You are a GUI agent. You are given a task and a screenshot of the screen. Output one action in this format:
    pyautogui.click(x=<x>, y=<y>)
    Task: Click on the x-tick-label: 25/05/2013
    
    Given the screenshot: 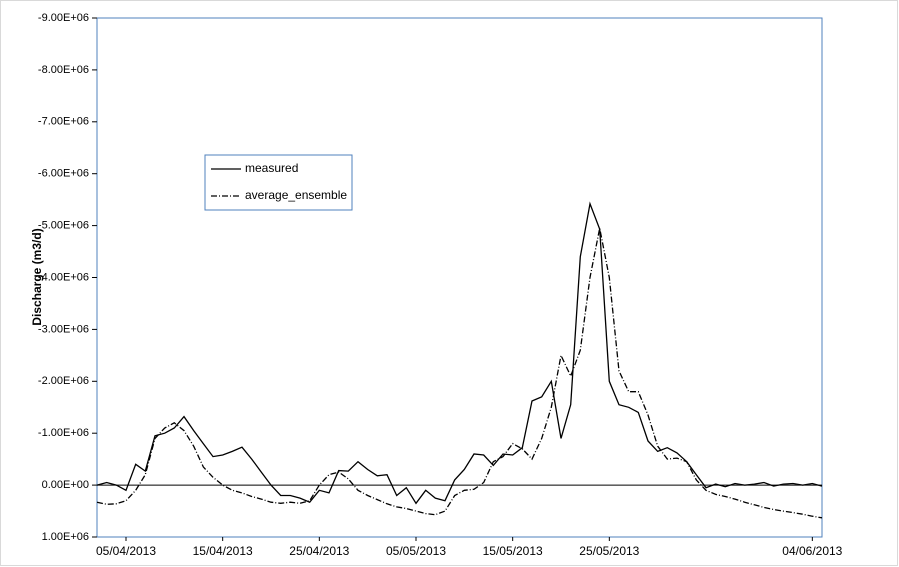 What is the action you would take?
    pyautogui.click(x=609, y=551)
    